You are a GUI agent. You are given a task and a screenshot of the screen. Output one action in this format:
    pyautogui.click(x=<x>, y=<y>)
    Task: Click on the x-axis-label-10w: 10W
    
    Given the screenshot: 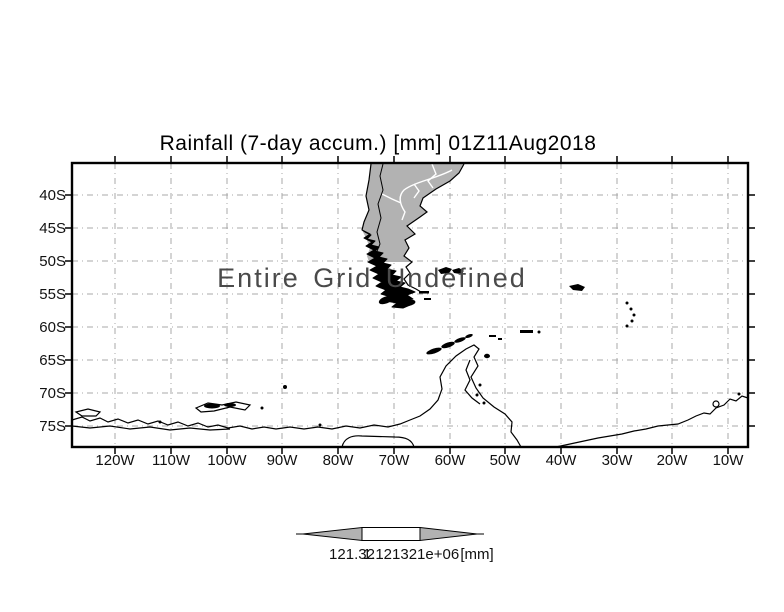 What is the action you would take?
    pyautogui.click(x=728, y=460)
    